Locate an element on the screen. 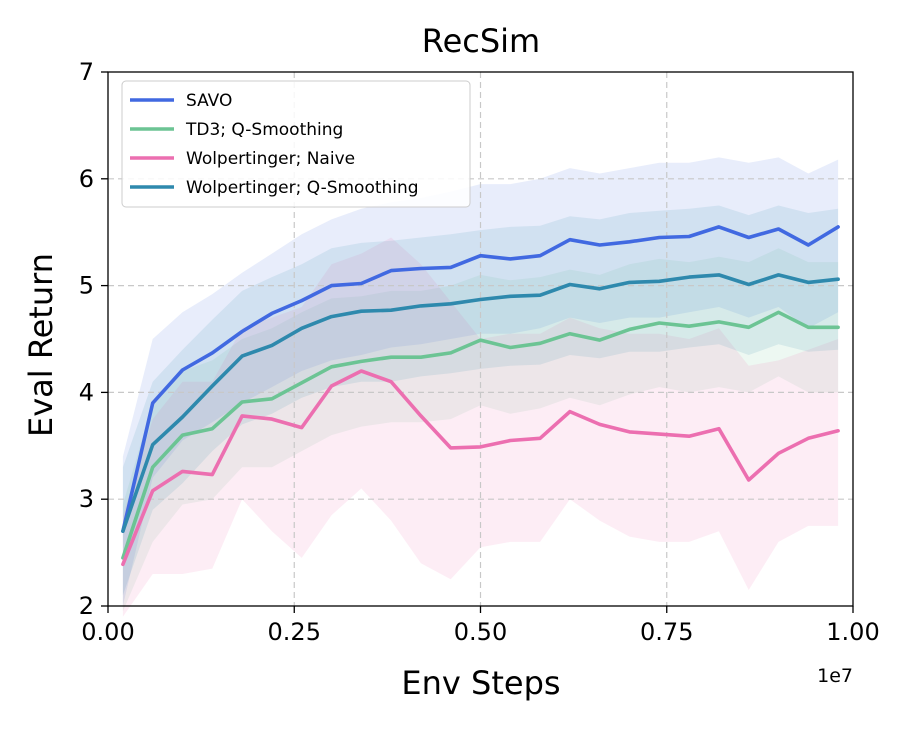 Image resolution: width=913 pixels, height=735 pixels. y-tick-label: 3 is located at coordinates (86, 499).